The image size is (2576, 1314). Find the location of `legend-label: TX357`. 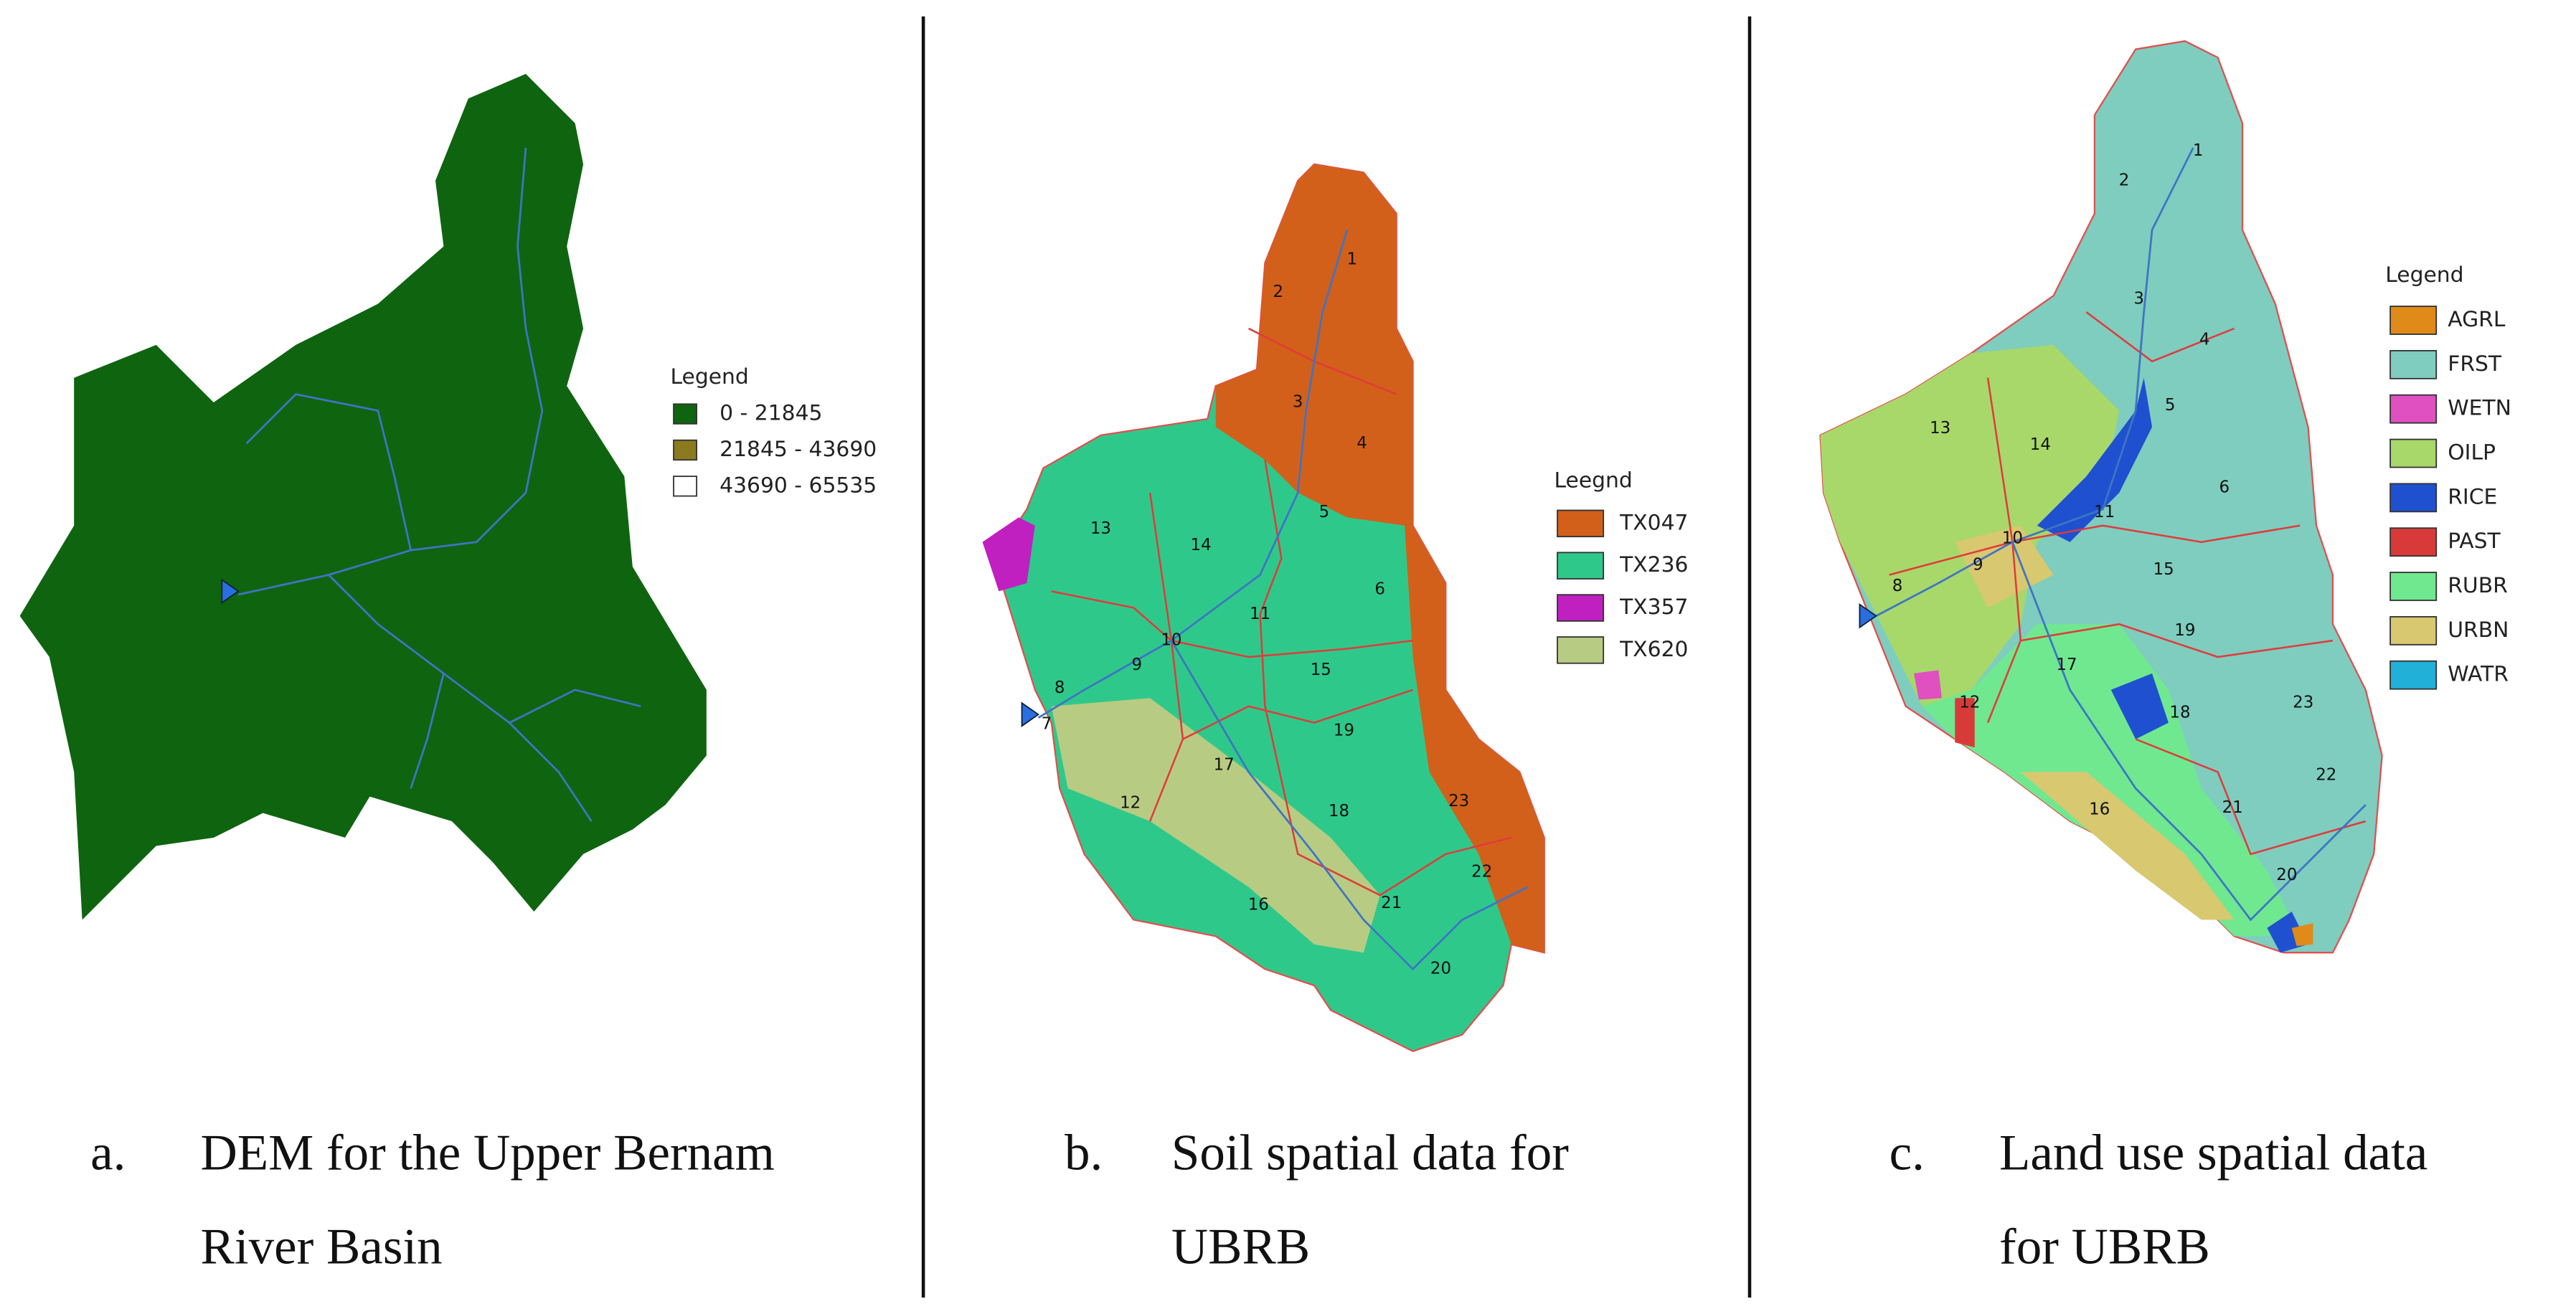

legend-label: TX357 is located at coordinates (1653, 607).